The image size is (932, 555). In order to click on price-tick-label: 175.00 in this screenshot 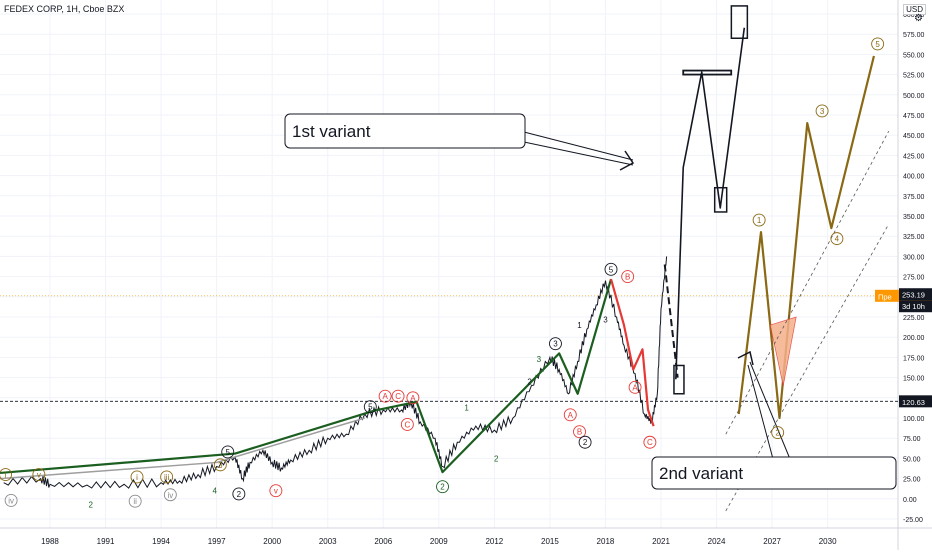, I will do `click(914, 358)`.